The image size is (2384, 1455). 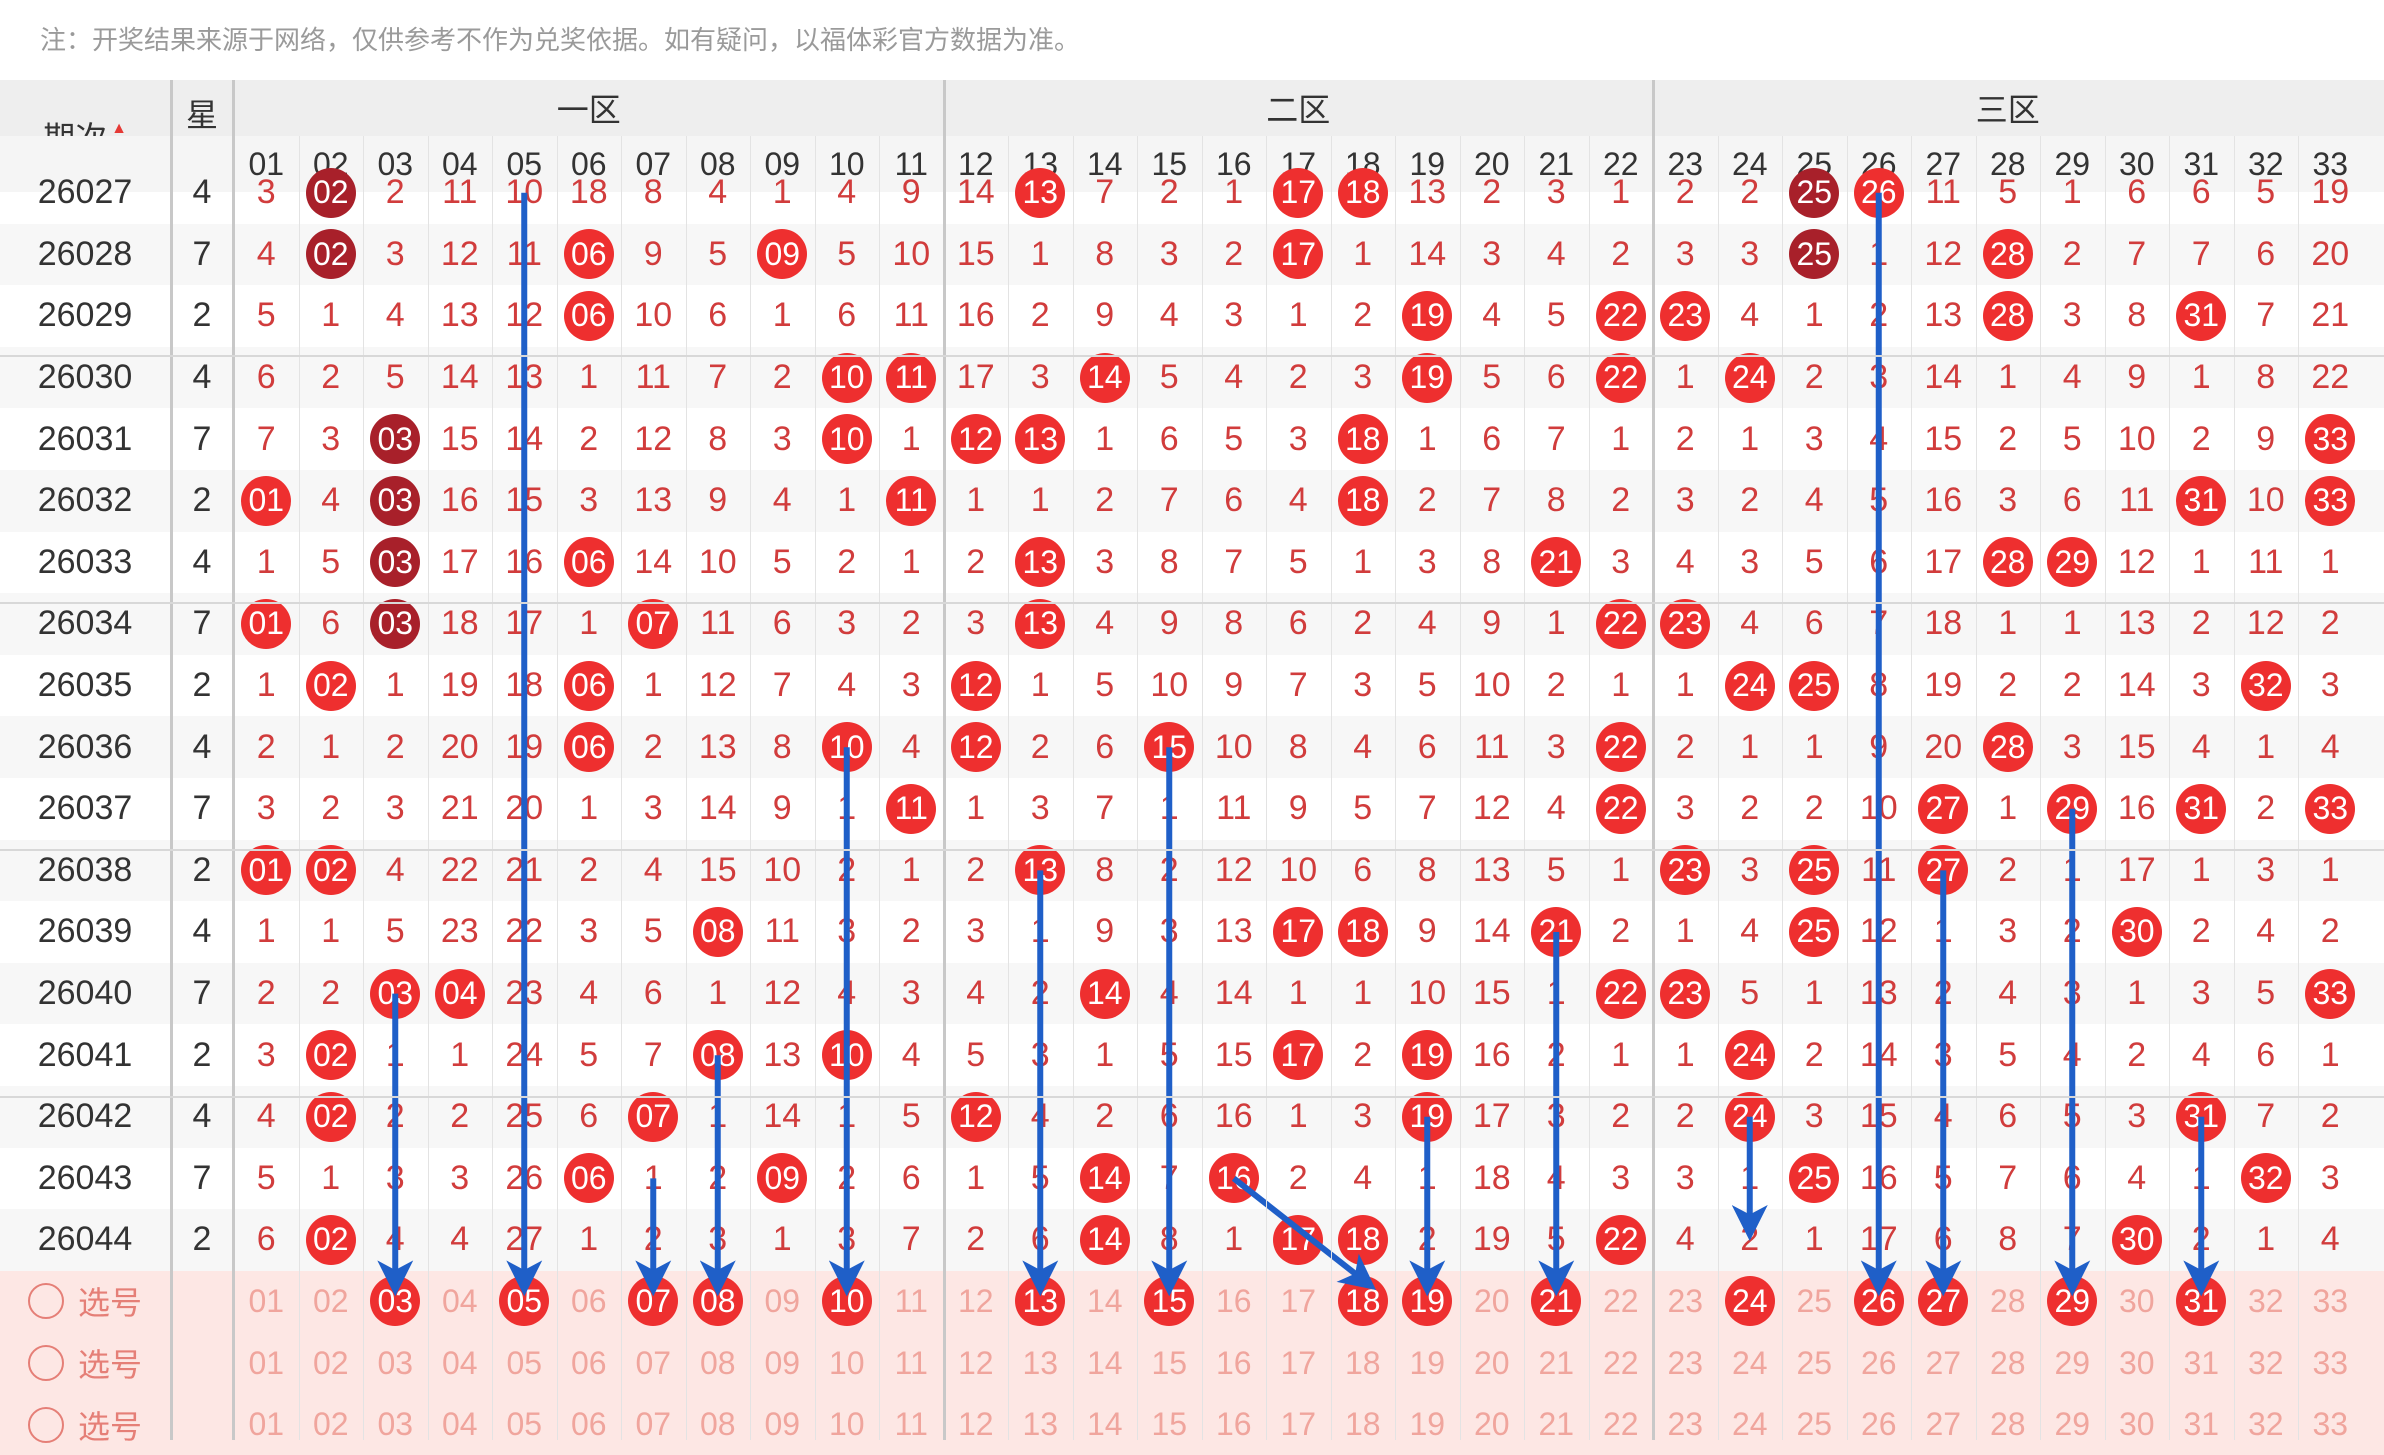 I want to click on selected-number-ball: 19, so click(x=1427, y=1301).